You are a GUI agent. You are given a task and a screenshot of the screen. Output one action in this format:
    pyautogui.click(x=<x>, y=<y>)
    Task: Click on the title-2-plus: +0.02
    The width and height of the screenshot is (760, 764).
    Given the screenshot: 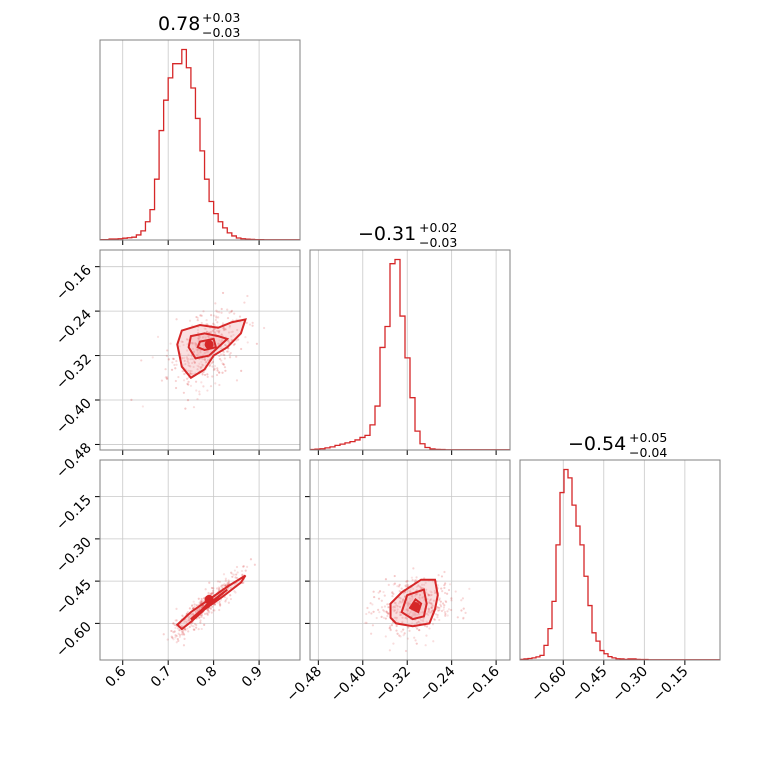 What is the action you would take?
    pyautogui.click(x=438, y=227)
    